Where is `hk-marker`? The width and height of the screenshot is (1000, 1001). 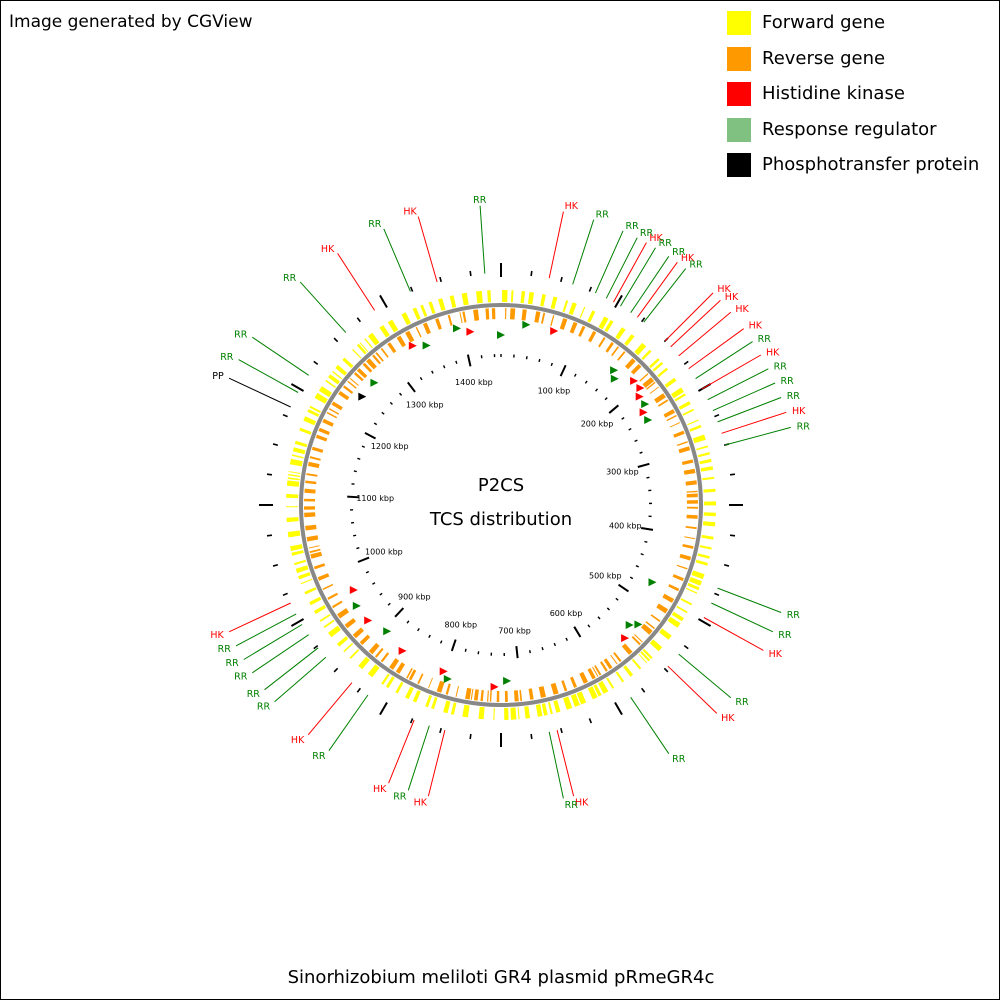
hk-marker is located at coordinates (403, 651).